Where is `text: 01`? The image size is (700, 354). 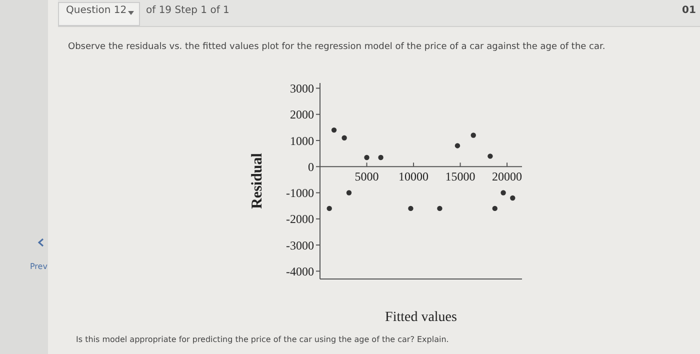 text: 01 is located at coordinates (689, 10).